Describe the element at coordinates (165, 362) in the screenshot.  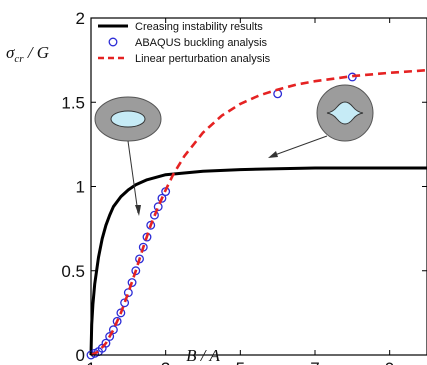
I see `x-tick-label: 3` at that location.